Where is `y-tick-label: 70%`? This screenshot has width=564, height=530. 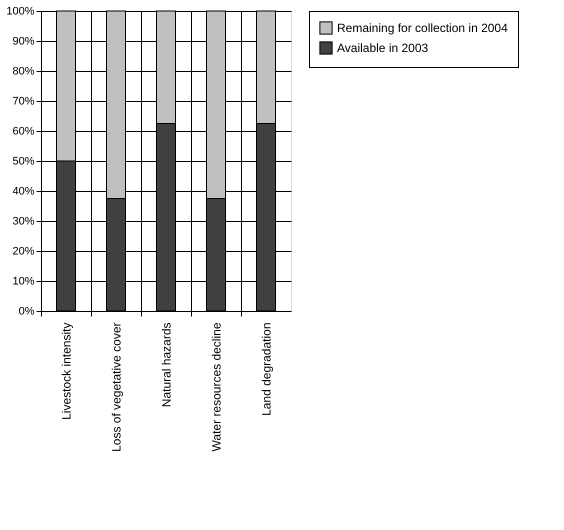 y-tick-label: 70% is located at coordinates (23, 102).